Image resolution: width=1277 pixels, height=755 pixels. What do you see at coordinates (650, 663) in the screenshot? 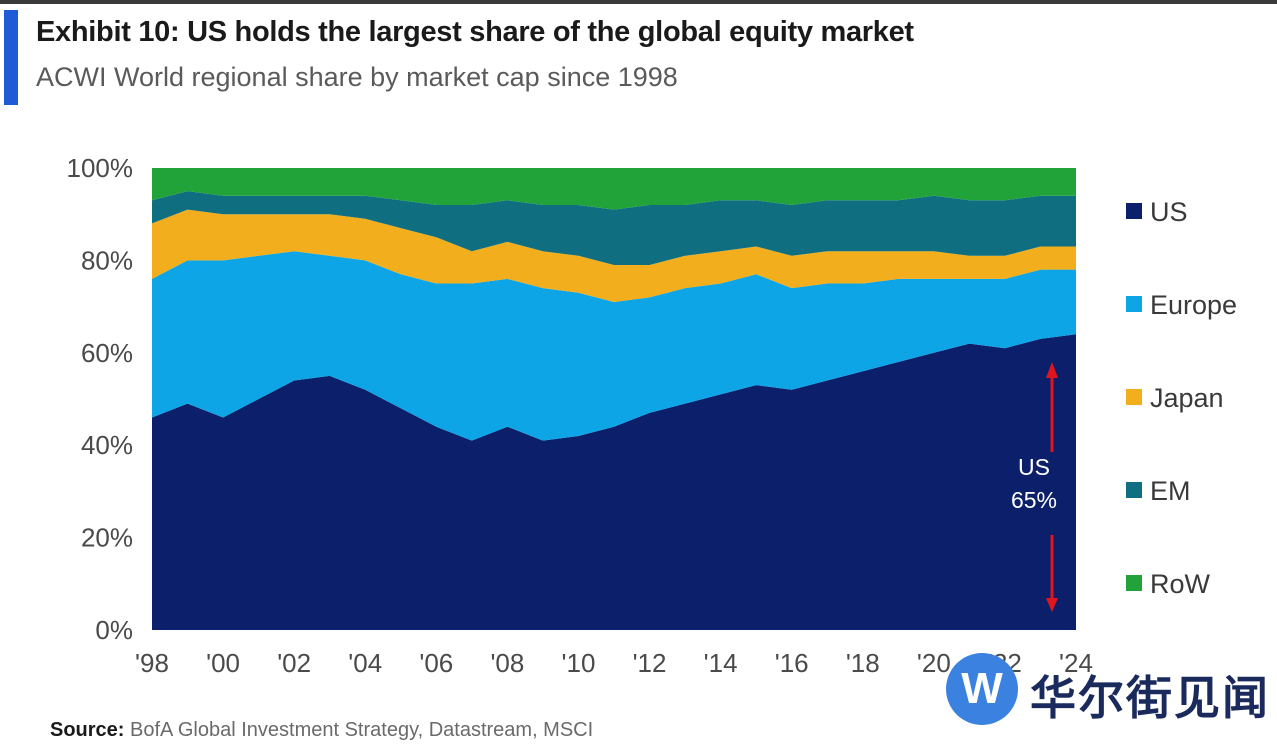
I see `x-tick-label: '12` at bounding box center [650, 663].